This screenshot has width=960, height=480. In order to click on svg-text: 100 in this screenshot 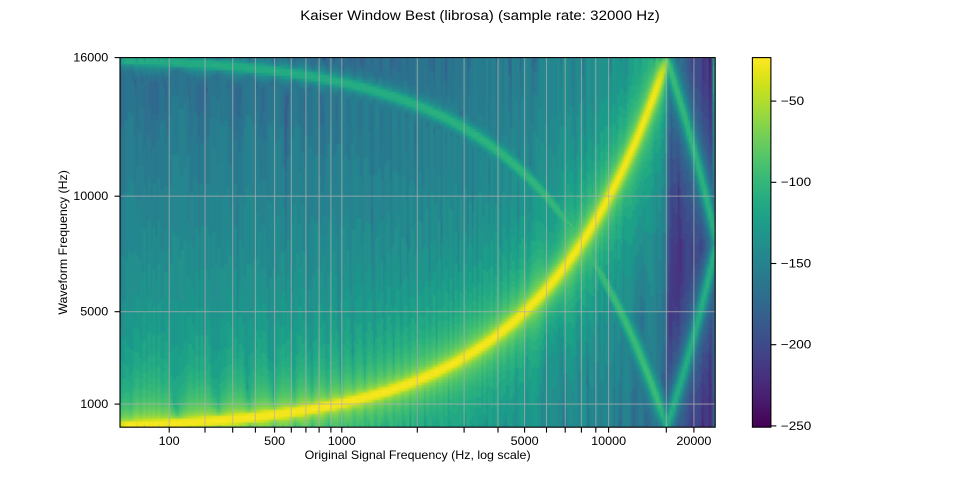, I will do `click(169, 441)`.